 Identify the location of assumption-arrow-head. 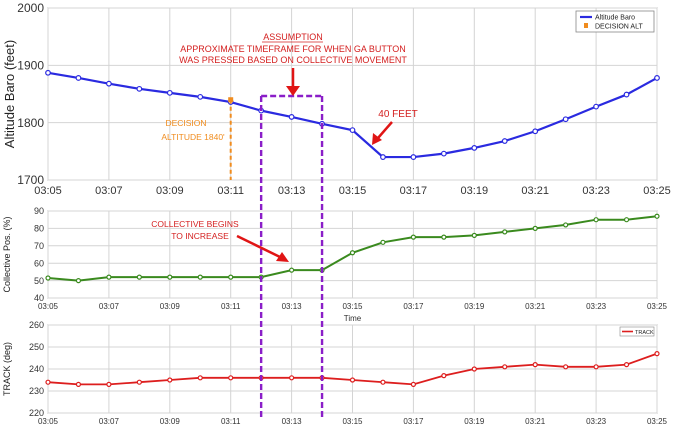
(293, 91).